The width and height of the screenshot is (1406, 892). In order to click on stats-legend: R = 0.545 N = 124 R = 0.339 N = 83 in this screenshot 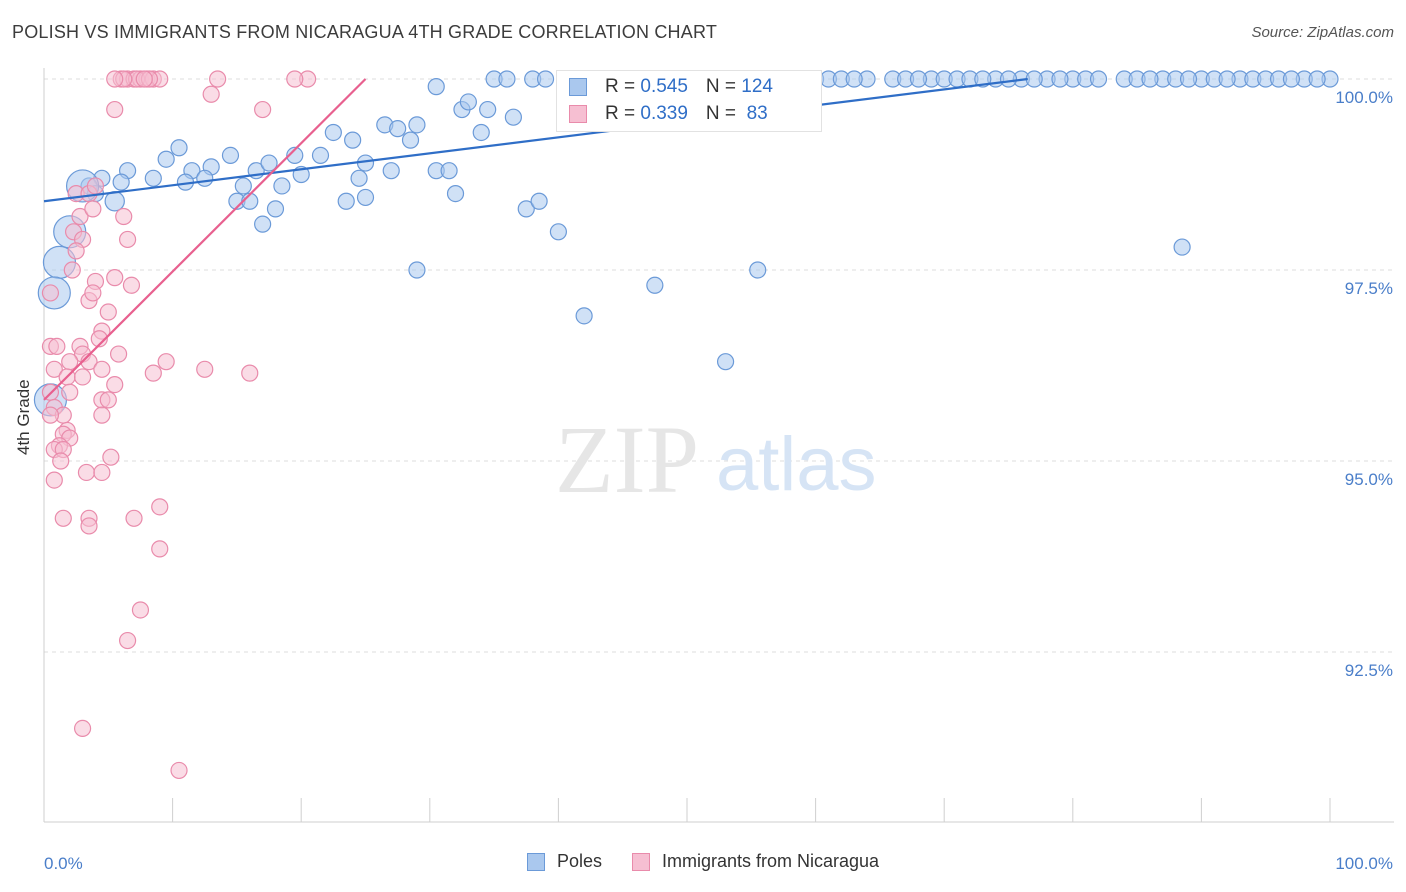, I will do `click(689, 101)`.